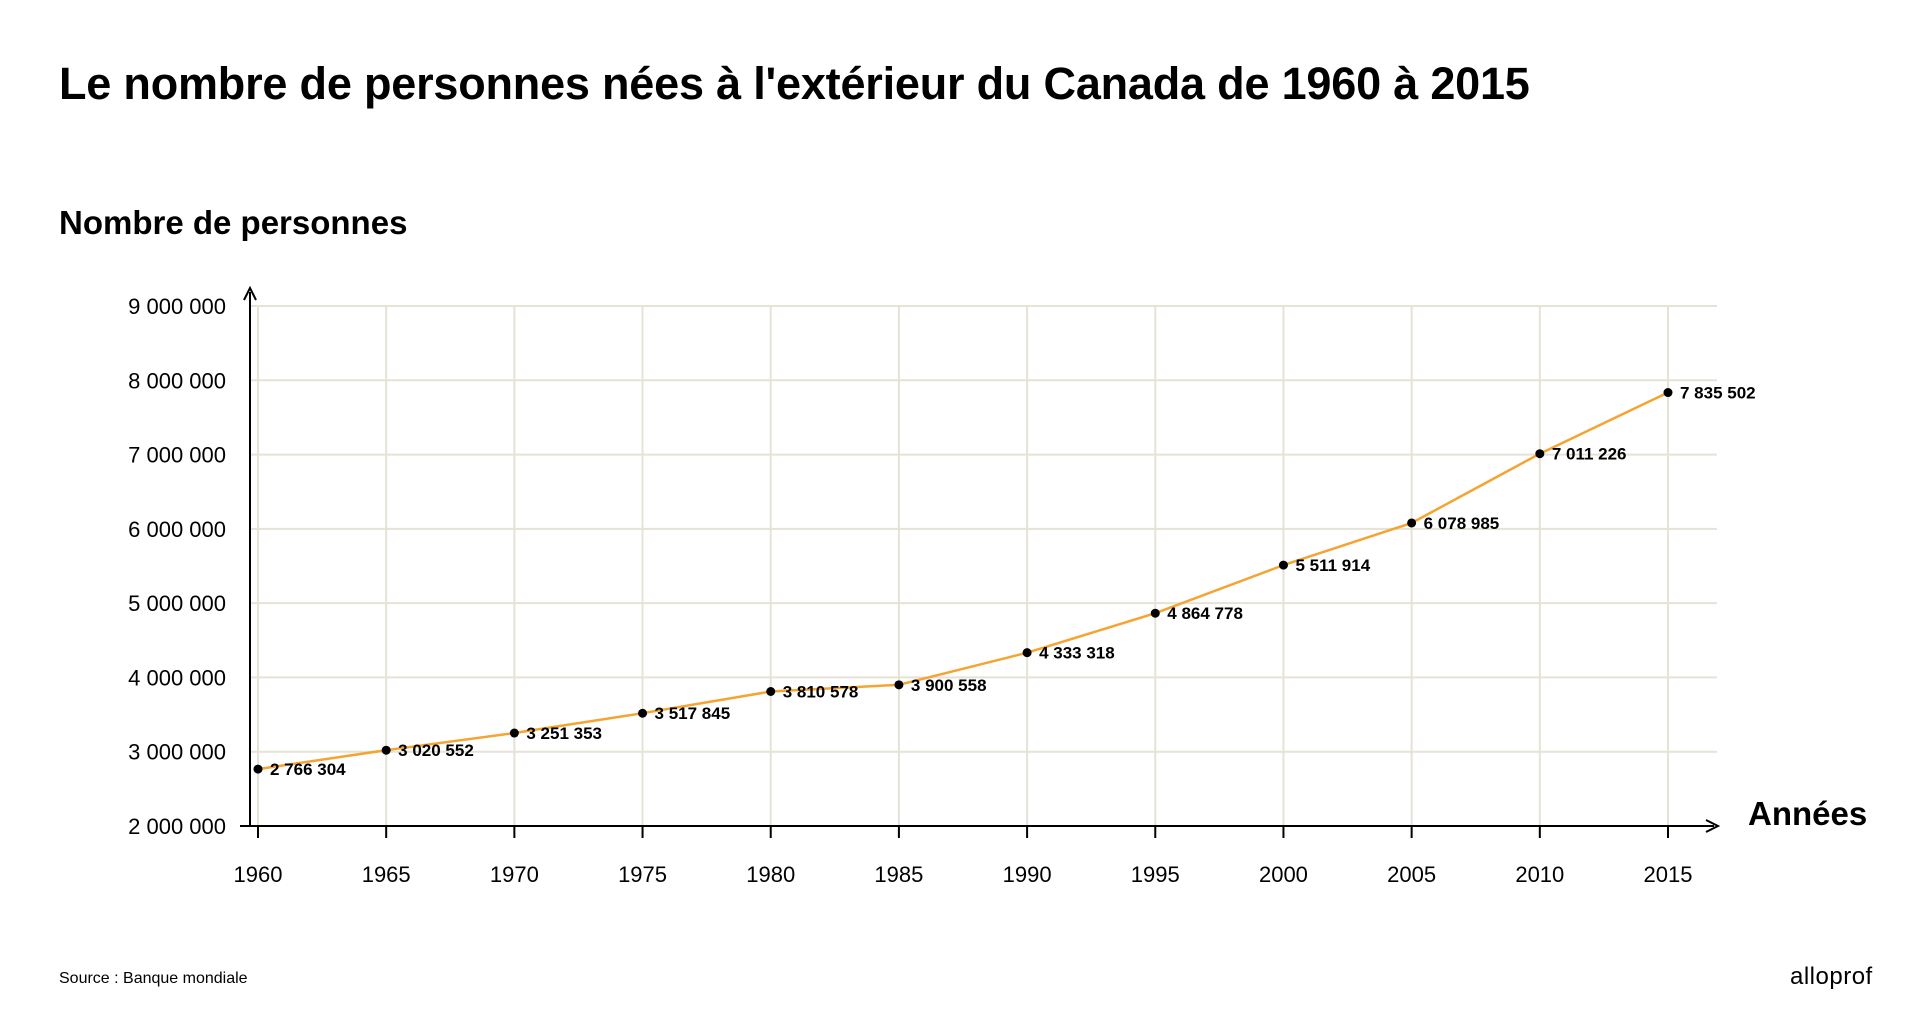  Describe the element at coordinates (177, 677) in the screenshot. I see `y-tick-label: 4 000 000` at that location.